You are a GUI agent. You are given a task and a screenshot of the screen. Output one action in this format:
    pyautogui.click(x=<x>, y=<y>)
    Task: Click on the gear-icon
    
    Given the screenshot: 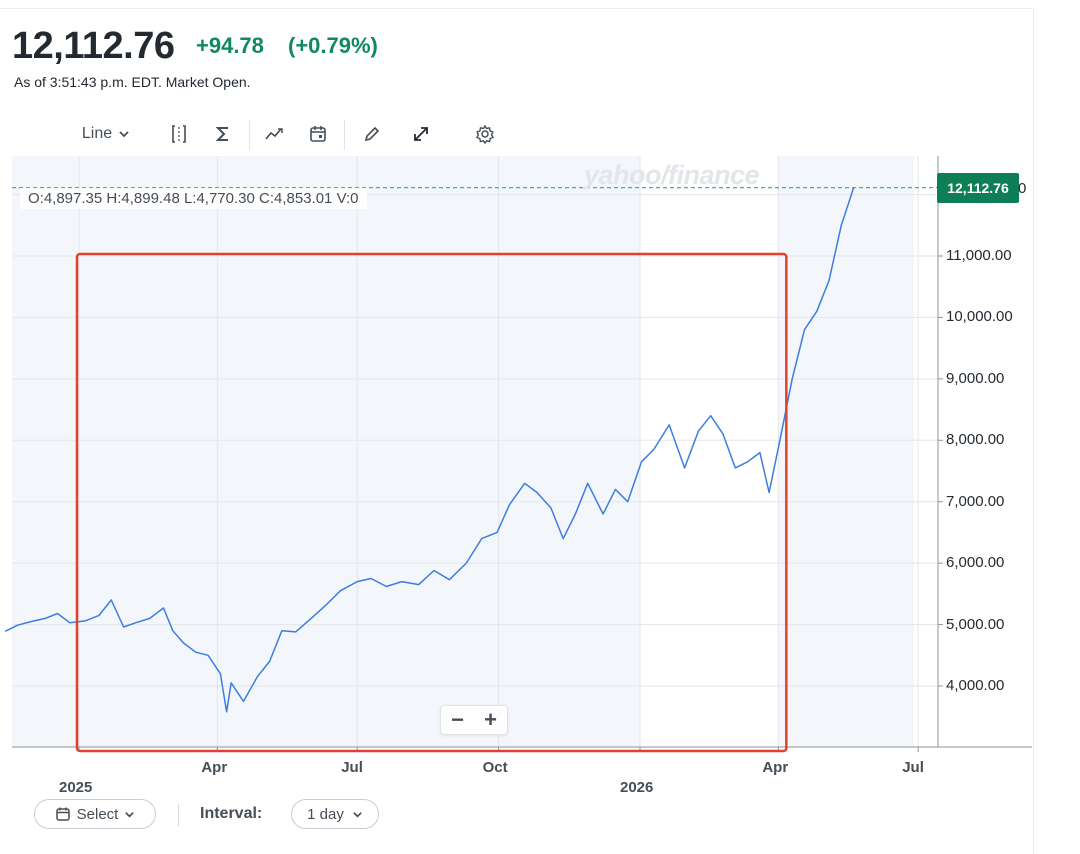 What is the action you would take?
    pyautogui.click(x=485, y=134)
    